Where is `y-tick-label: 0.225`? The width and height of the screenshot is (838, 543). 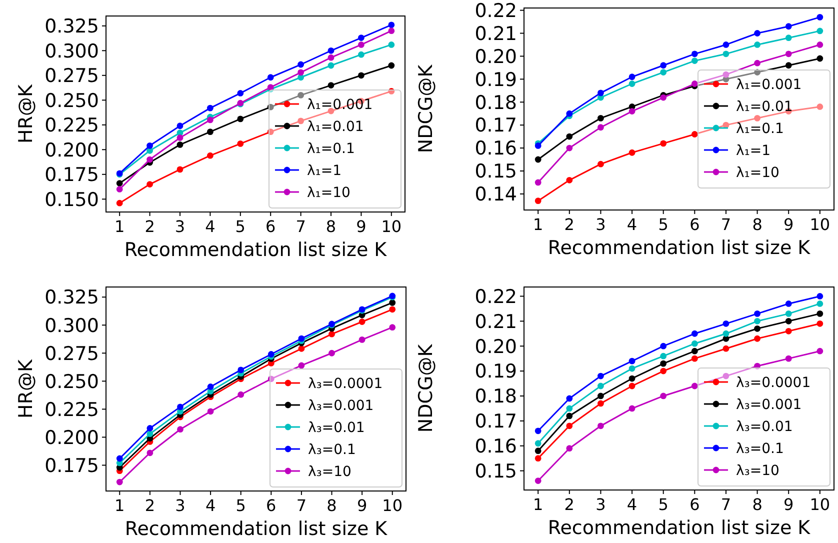 y-tick-label: 0.225 is located at coordinates (71, 409).